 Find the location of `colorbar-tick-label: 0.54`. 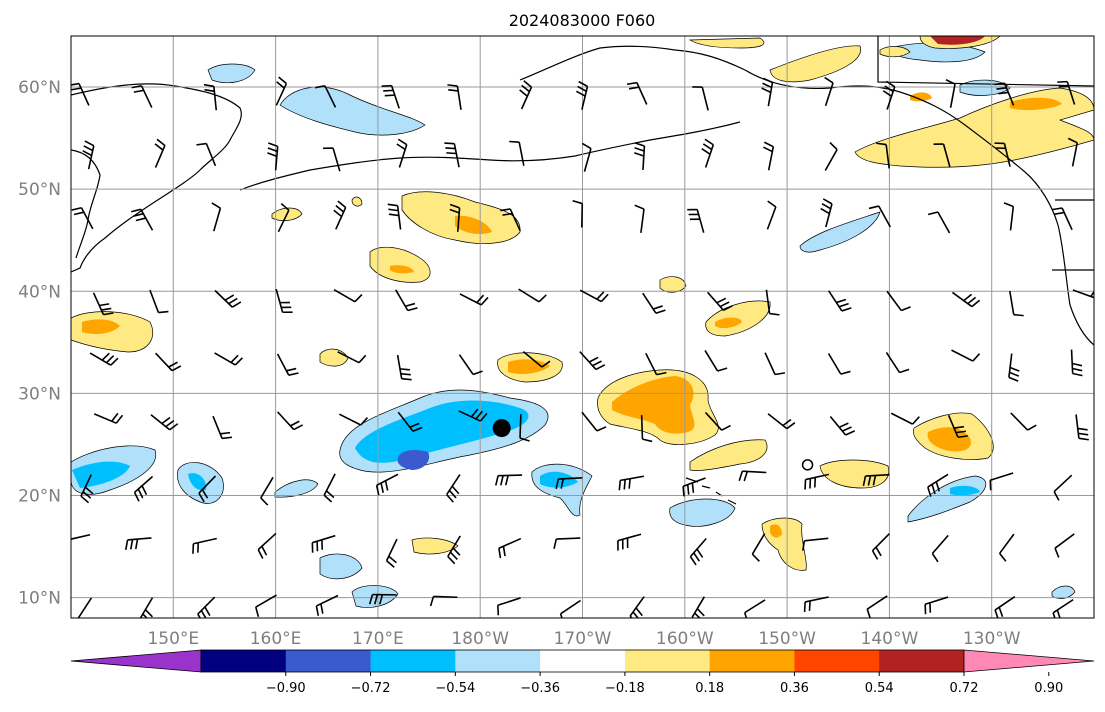

colorbar-tick-label: 0.54 is located at coordinates (879, 688).